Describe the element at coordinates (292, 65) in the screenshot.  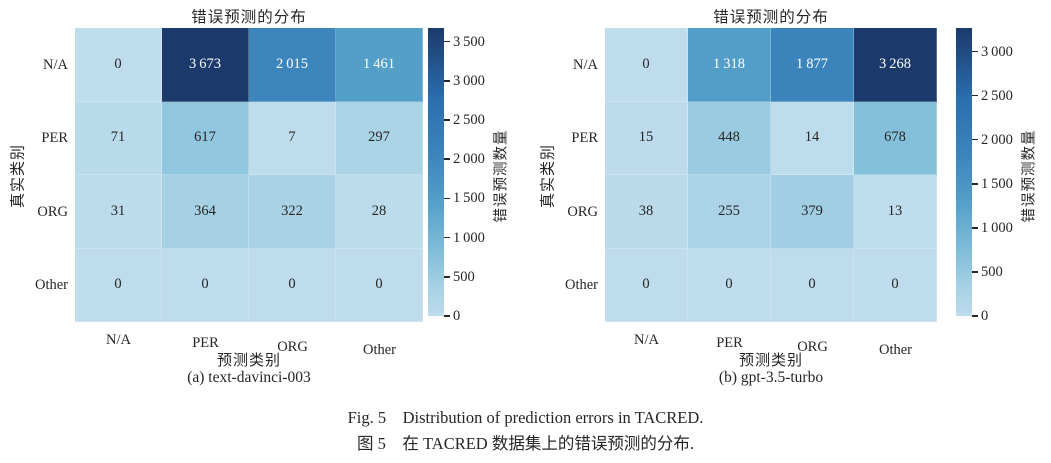
I see `heatmap-cell: 2 015` at that location.